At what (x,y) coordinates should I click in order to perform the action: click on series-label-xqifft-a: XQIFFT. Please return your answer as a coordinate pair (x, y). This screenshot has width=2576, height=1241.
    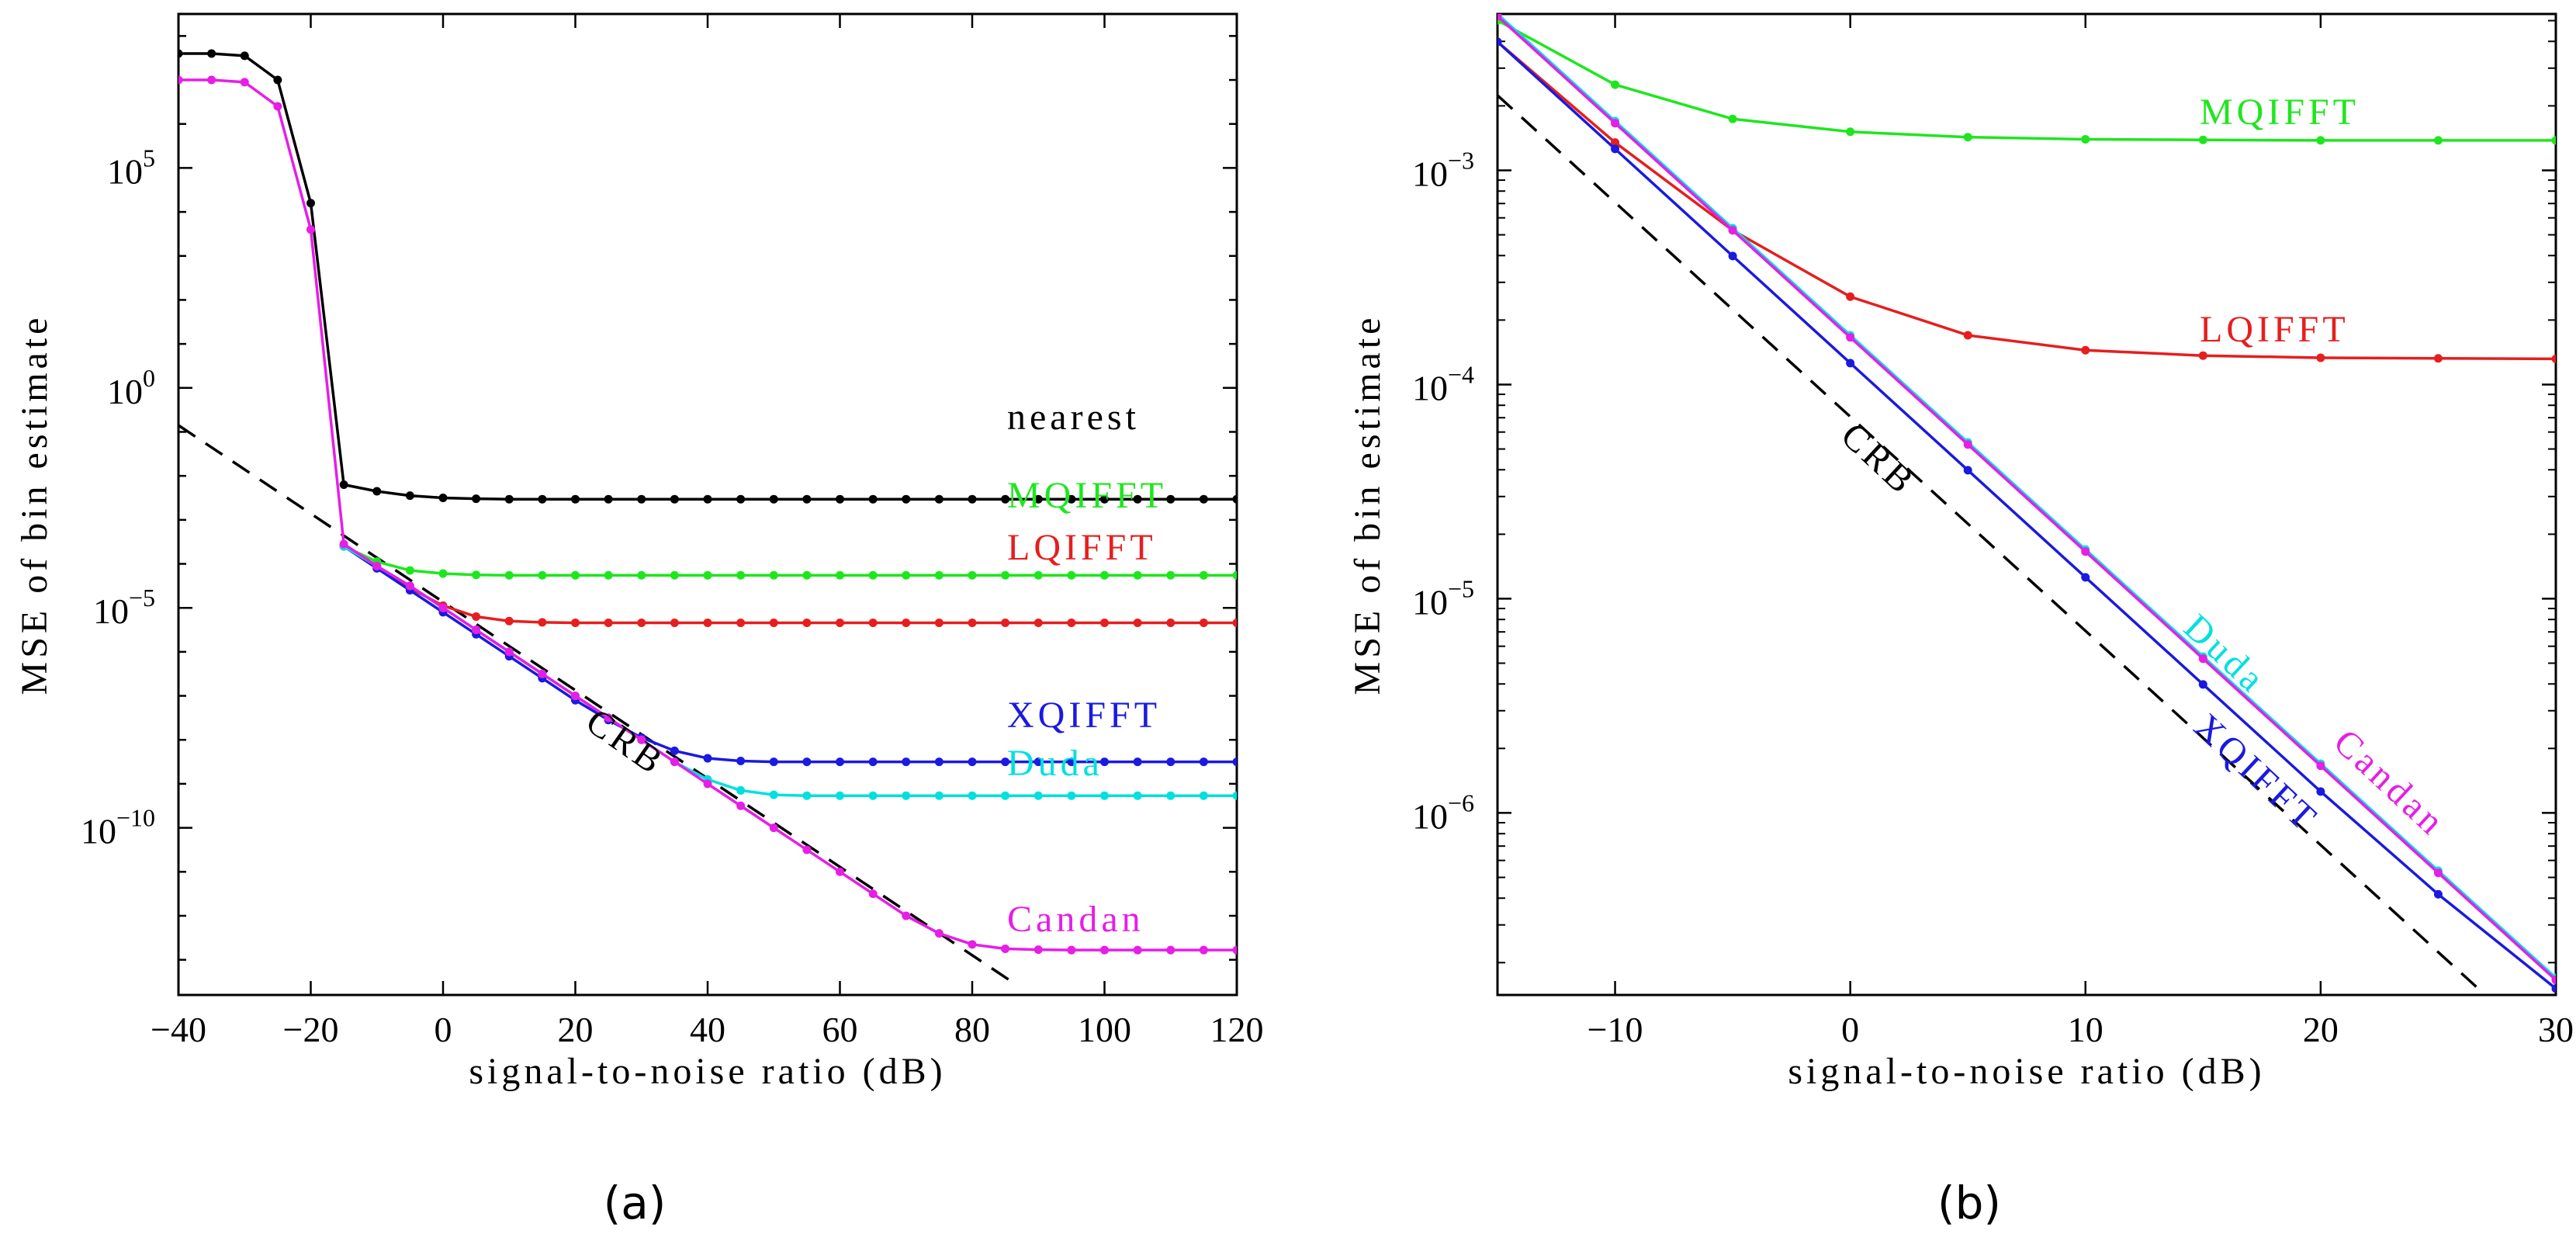
    Looking at the image, I should click on (1084, 715).